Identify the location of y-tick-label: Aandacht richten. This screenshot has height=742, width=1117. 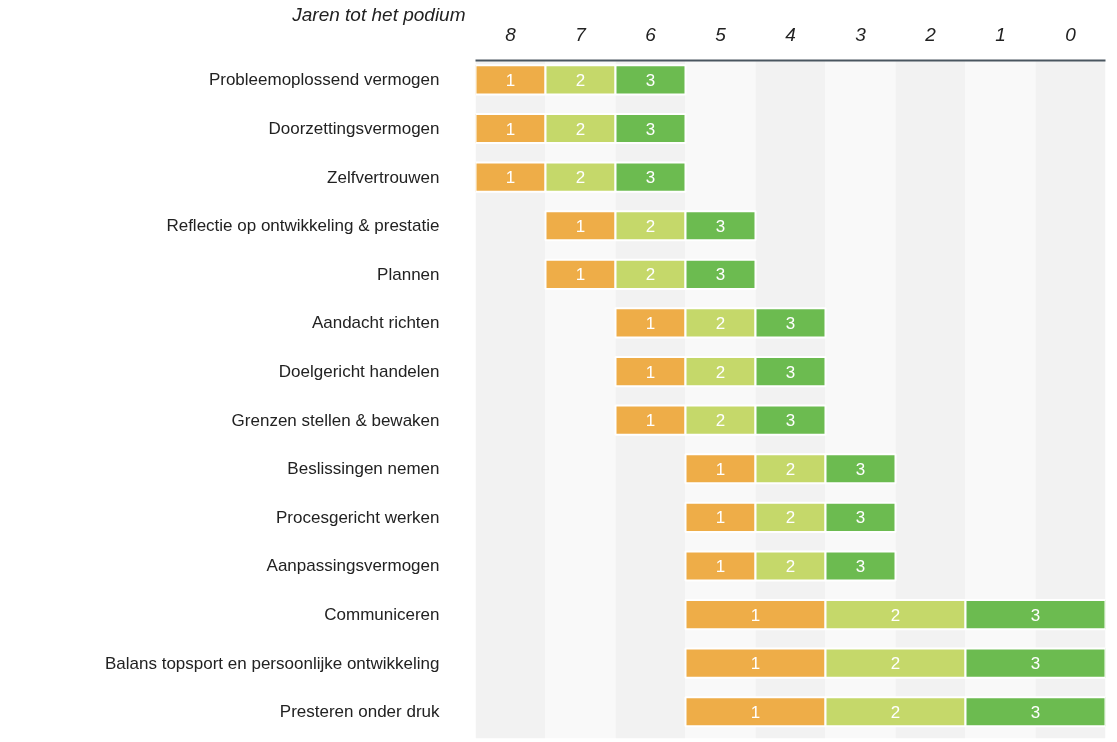
(375, 323).